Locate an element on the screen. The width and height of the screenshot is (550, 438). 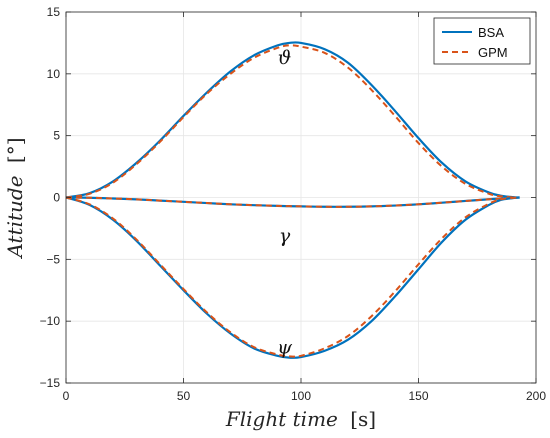
y-tick-label: −10 is located at coordinates (50, 321).